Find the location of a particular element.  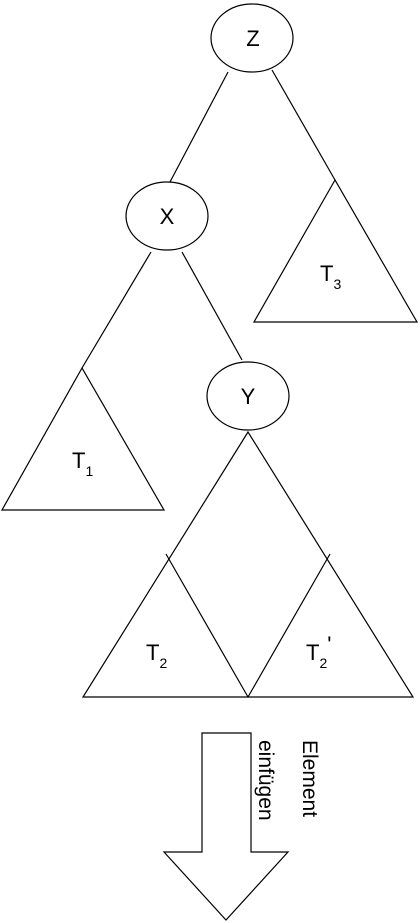

node-z-label: Z is located at coordinates (252, 38).